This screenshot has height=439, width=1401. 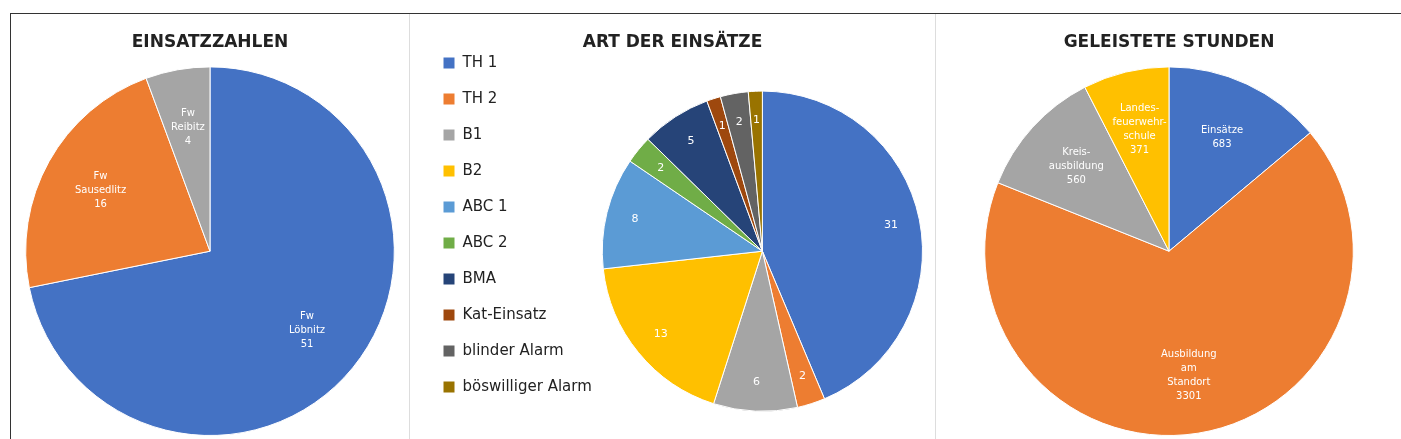 What do you see at coordinates (1169, 40) in the screenshot?
I see `chart-title: GELEISTETE STUNDEN` at bounding box center [1169, 40].